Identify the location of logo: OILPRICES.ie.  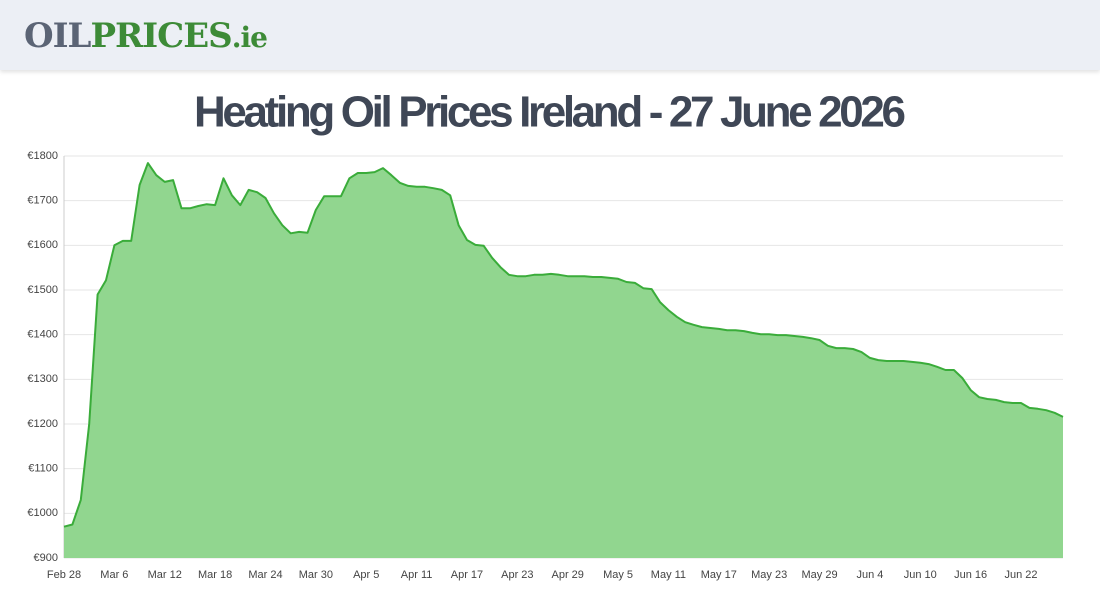
(146, 37).